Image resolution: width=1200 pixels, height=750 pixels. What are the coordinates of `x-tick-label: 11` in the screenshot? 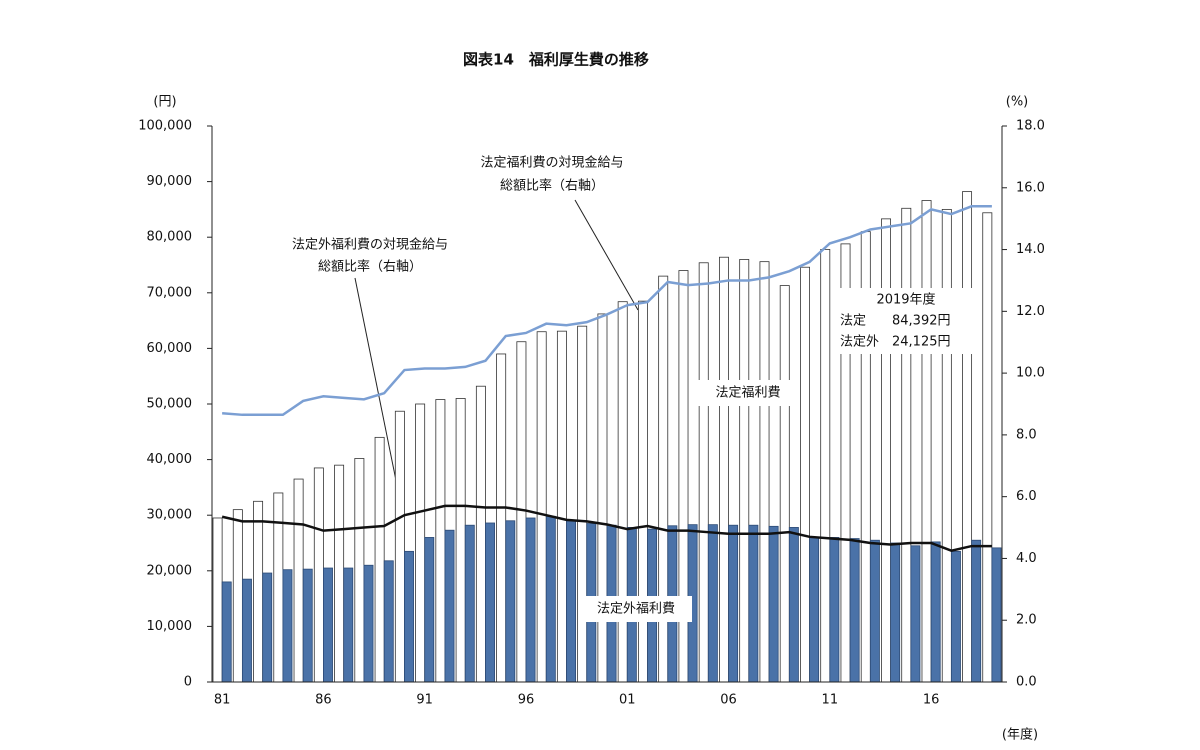 It's located at (830, 700).